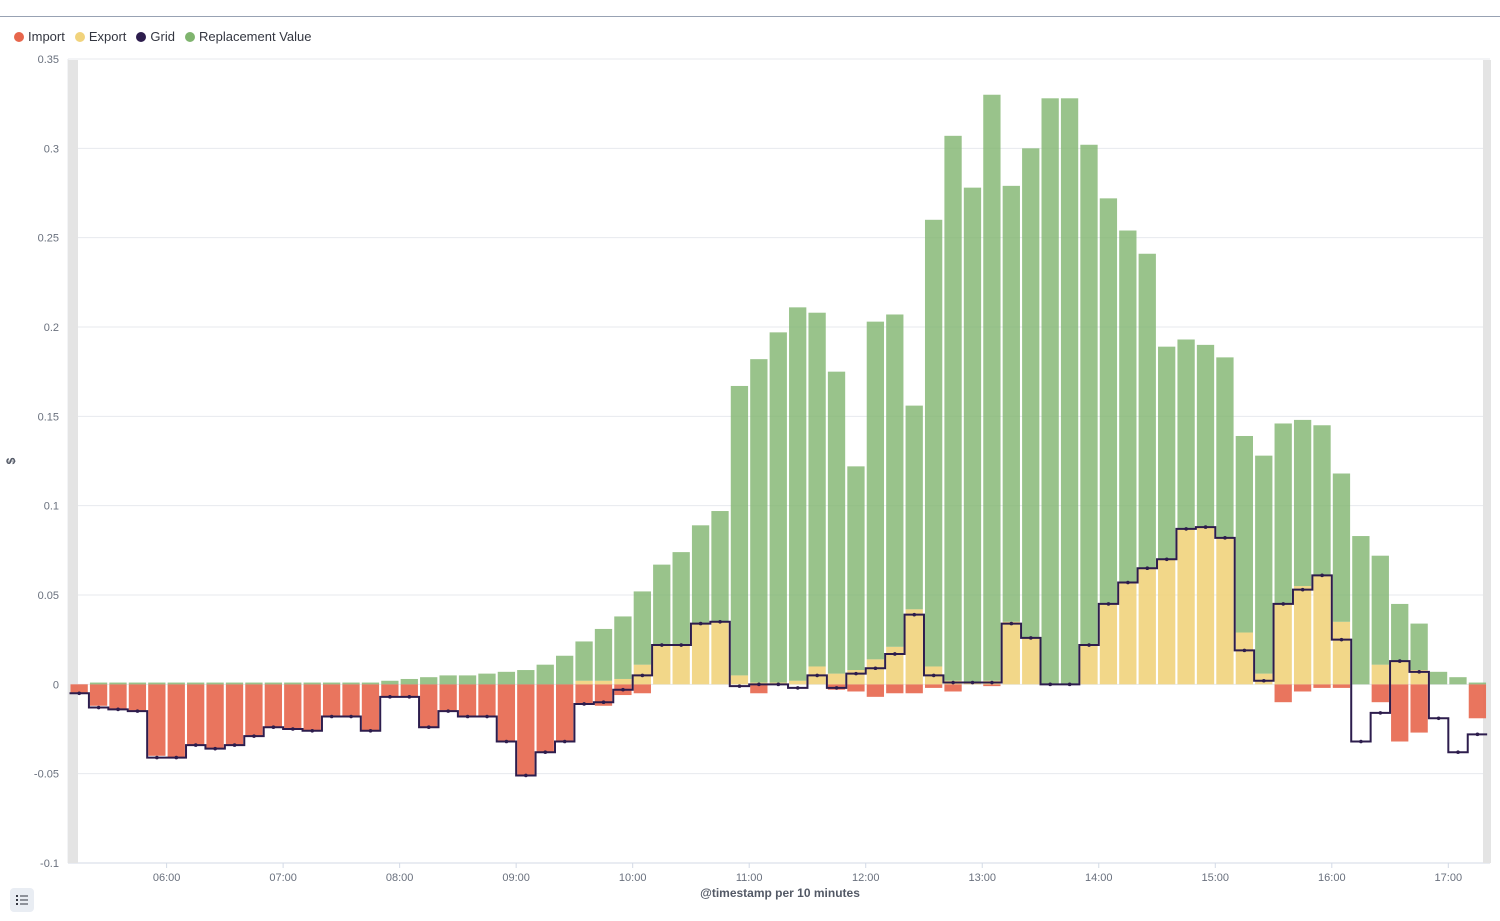 The height and width of the screenshot is (921, 1500). Describe the element at coordinates (39, 36) in the screenshot. I see `legend-item-import: Import` at that location.